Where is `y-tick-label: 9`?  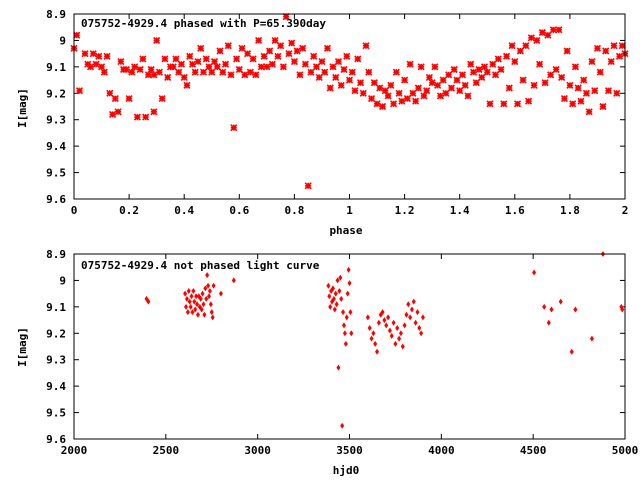
y-tick-label: 9 is located at coordinates (62, 40).